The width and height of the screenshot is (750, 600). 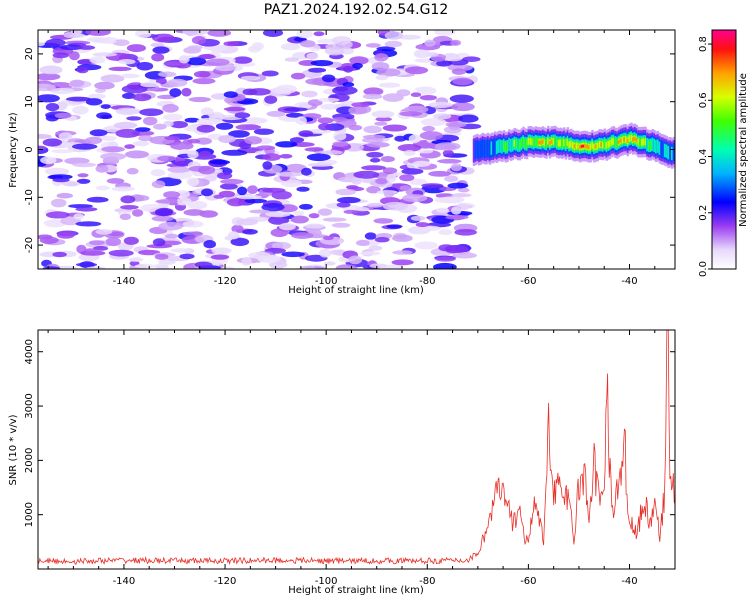 I want to click on spectrogram-x-tick-label: -140, so click(x=124, y=281).